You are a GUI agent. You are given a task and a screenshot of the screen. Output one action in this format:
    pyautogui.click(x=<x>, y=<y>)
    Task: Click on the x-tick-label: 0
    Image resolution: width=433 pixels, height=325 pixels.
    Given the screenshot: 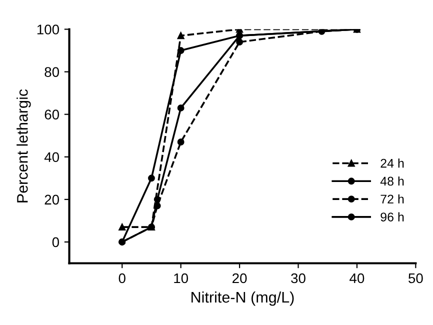 What is the action you would take?
    pyautogui.click(x=122, y=278)
    